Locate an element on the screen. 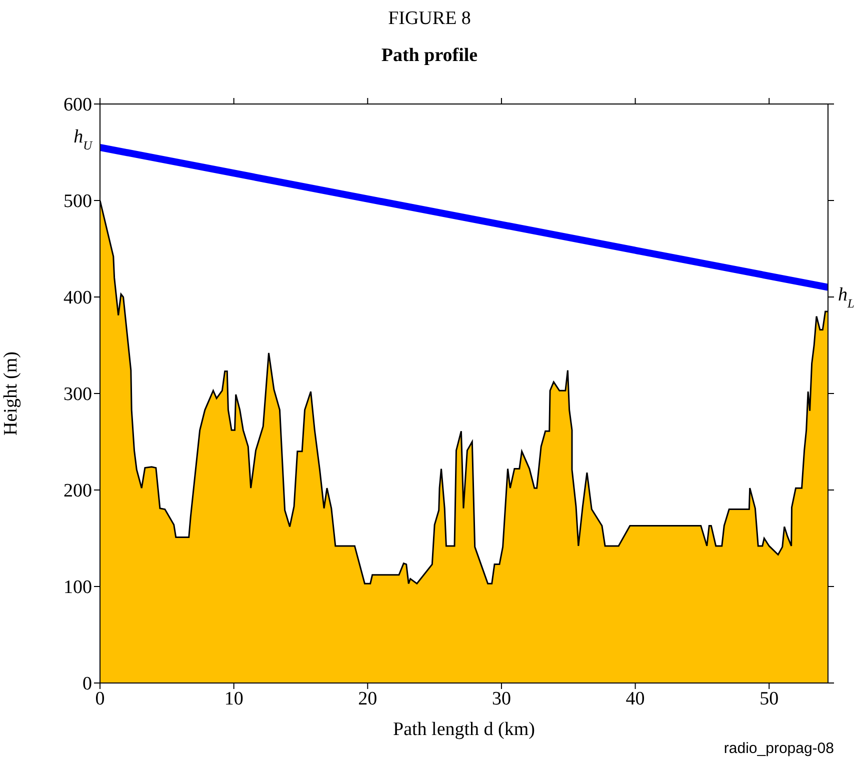 This screenshot has width=859, height=763. x-axis-title: Path length d (km) is located at coordinates (464, 729).